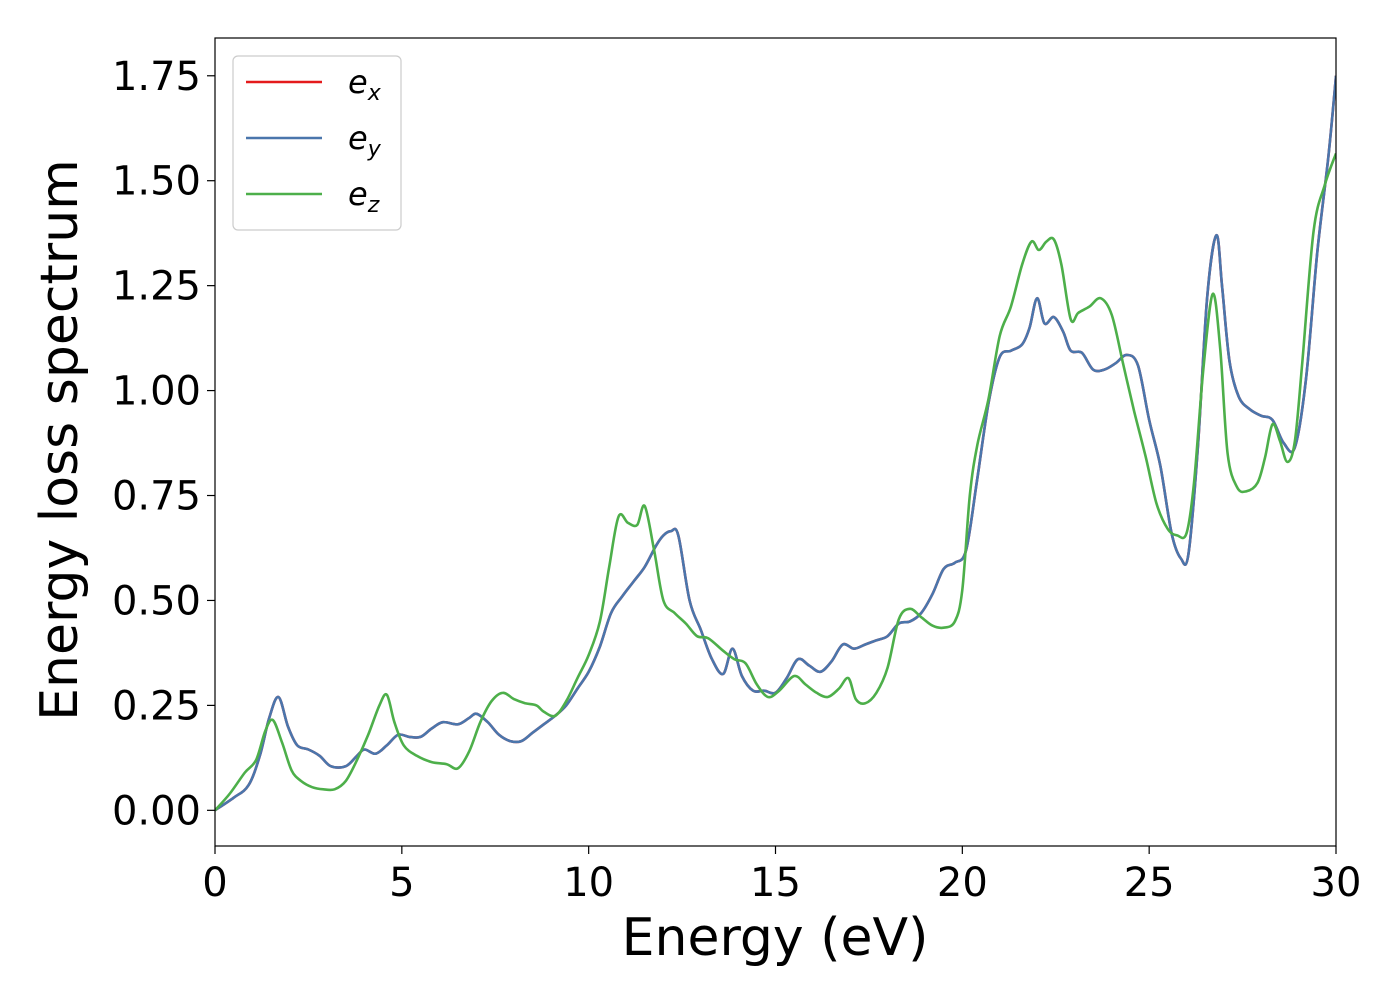  I want to click on y-axis-ticks: 0.00 0.25 0.50 0.75 1.00 1.25 1.50 1.75, so click(163, 444).